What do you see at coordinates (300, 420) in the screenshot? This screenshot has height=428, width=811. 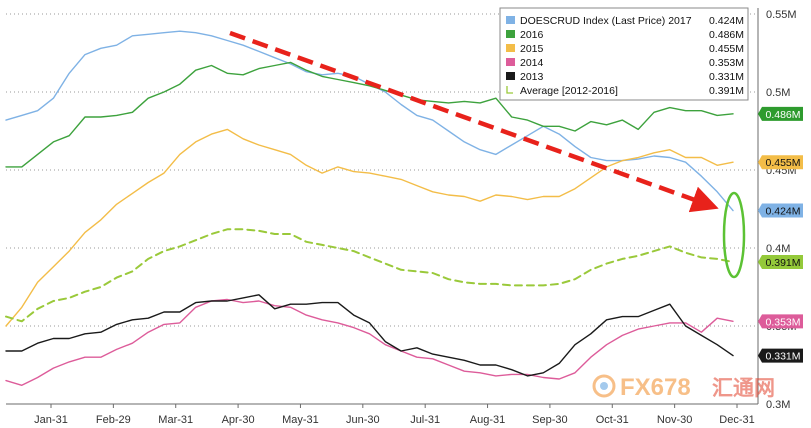 I see `x-tick-label: May-31` at bounding box center [300, 420].